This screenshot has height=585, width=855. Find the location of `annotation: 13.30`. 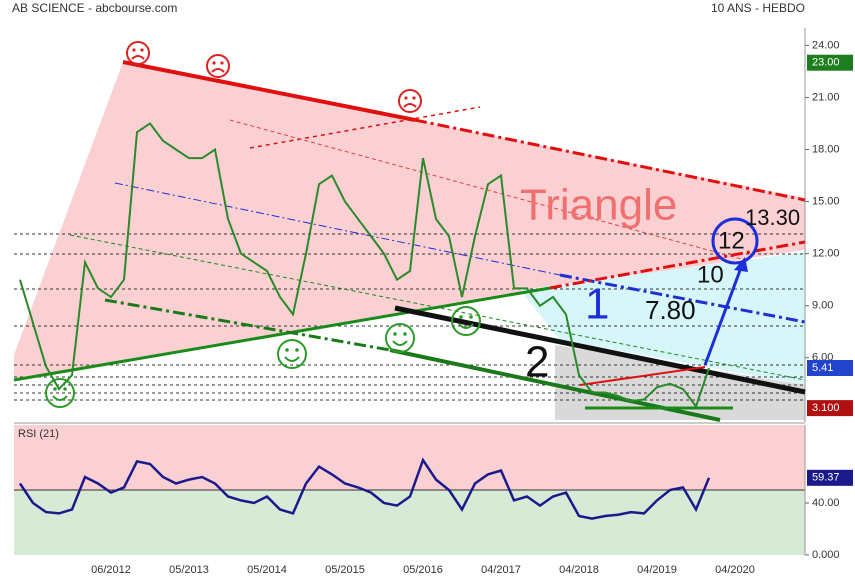

annotation: 13.30 is located at coordinates (772, 217).